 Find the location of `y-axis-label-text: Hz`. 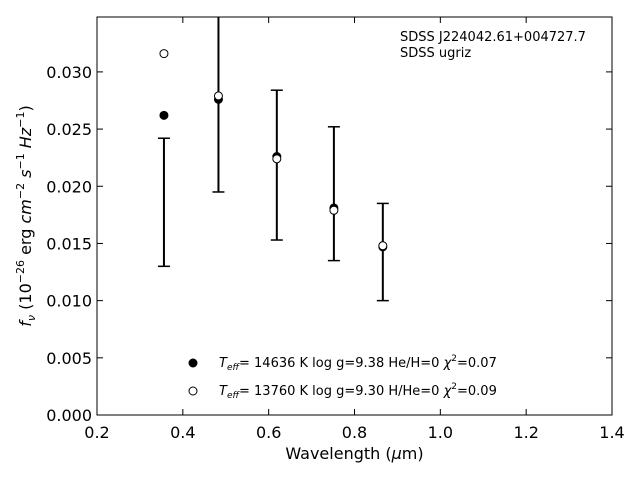

y-axis-label-text: Hz is located at coordinates (25, 140).